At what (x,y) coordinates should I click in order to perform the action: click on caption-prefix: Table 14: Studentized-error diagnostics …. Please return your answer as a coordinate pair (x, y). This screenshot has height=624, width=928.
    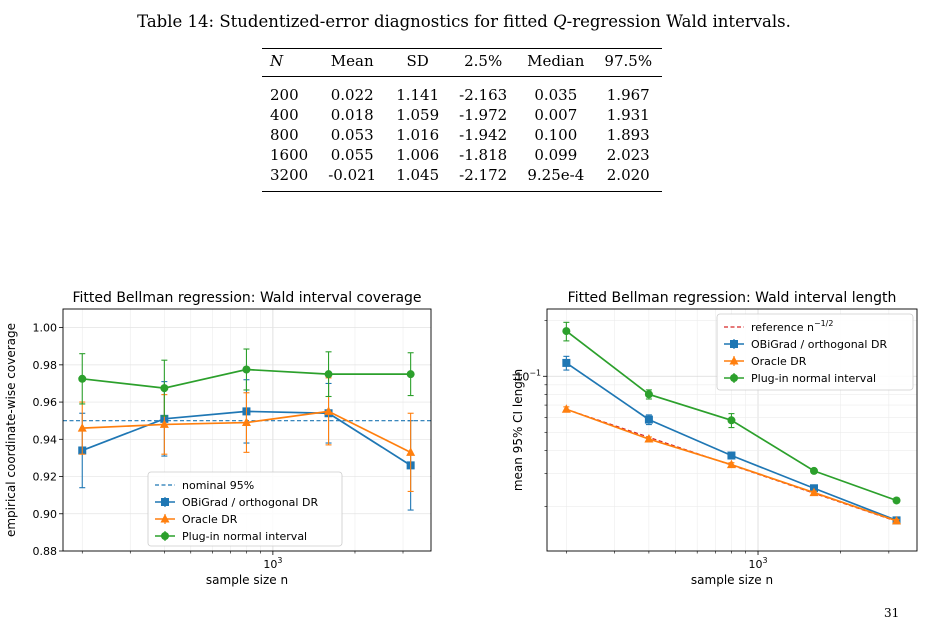
    Looking at the image, I should click on (345, 21).